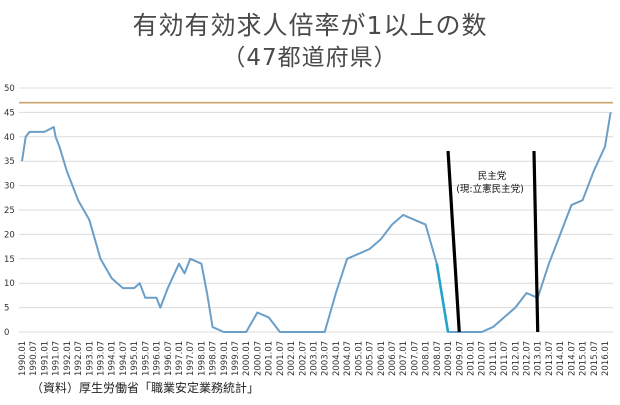  What do you see at coordinates (460, 358) in the screenshot?
I see `x-tick-label: 2009.07` at bounding box center [460, 358].